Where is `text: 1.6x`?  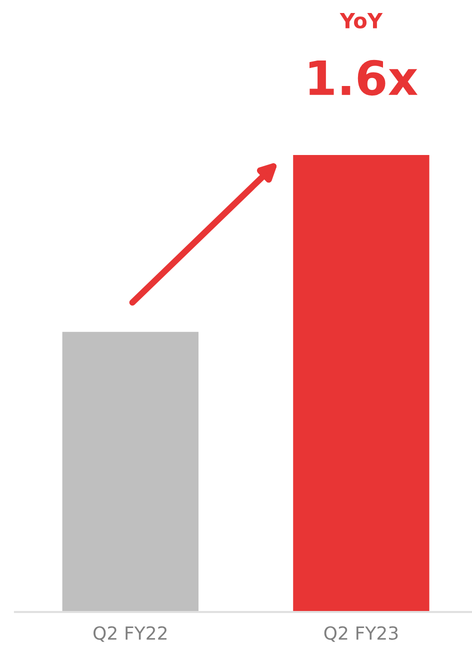
text: 1.6x is located at coordinates (363, 78).